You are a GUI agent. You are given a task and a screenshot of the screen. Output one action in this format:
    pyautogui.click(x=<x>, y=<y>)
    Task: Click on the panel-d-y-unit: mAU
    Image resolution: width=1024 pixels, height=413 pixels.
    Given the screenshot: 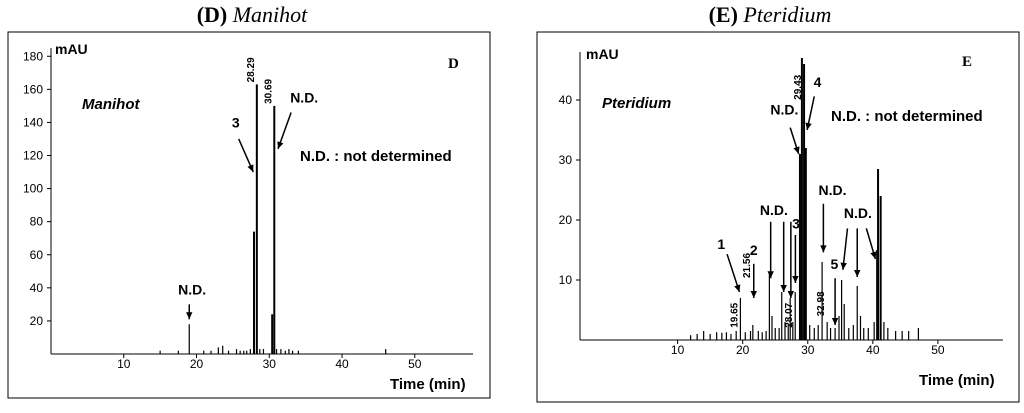 What is the action you would take?
    pyautogui.click(x=71, y=49)
    